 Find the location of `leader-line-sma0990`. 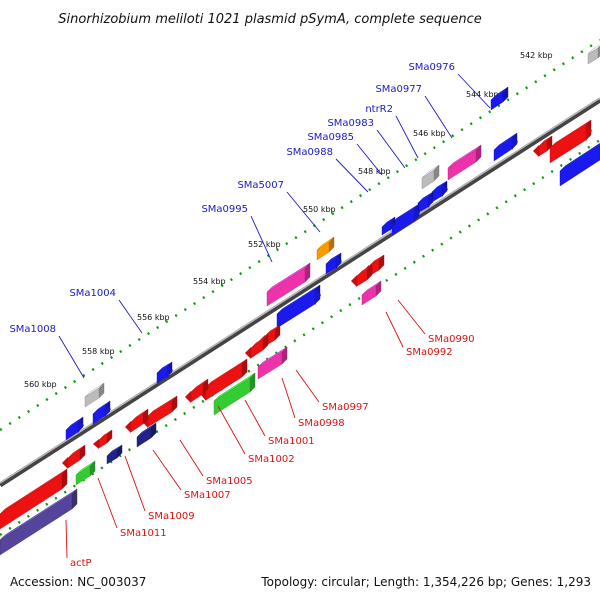

leader-line-sma0990 is located at coordinates (411, 317).